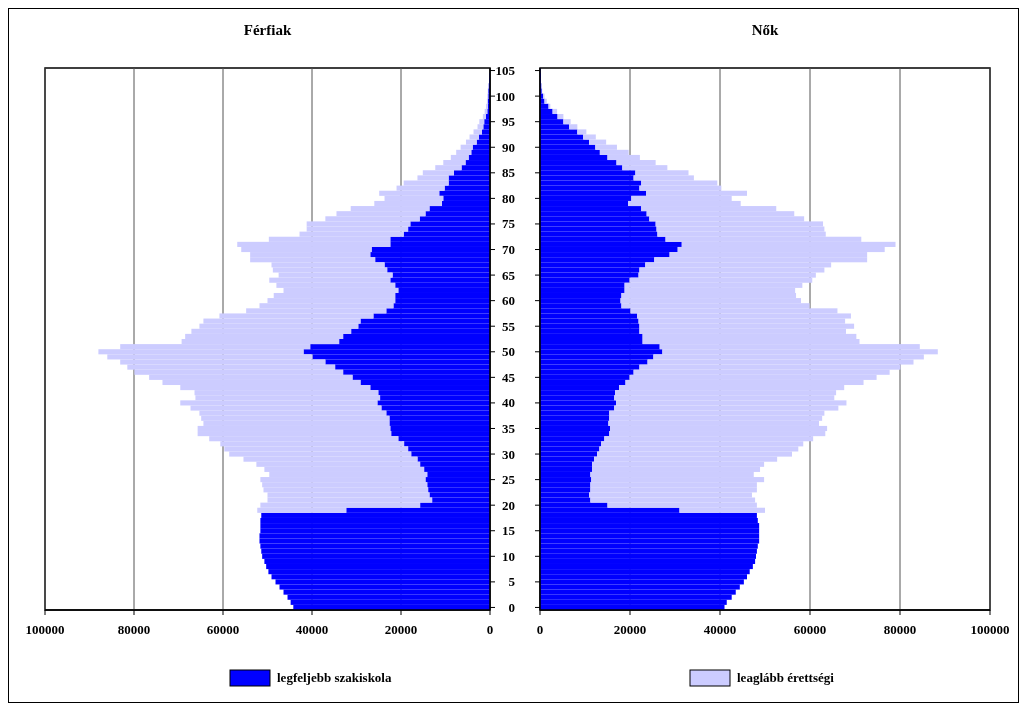  Describe the element at coordinates (509, 377) in the screenshot. I see `y-tick-label: 45` at that location.